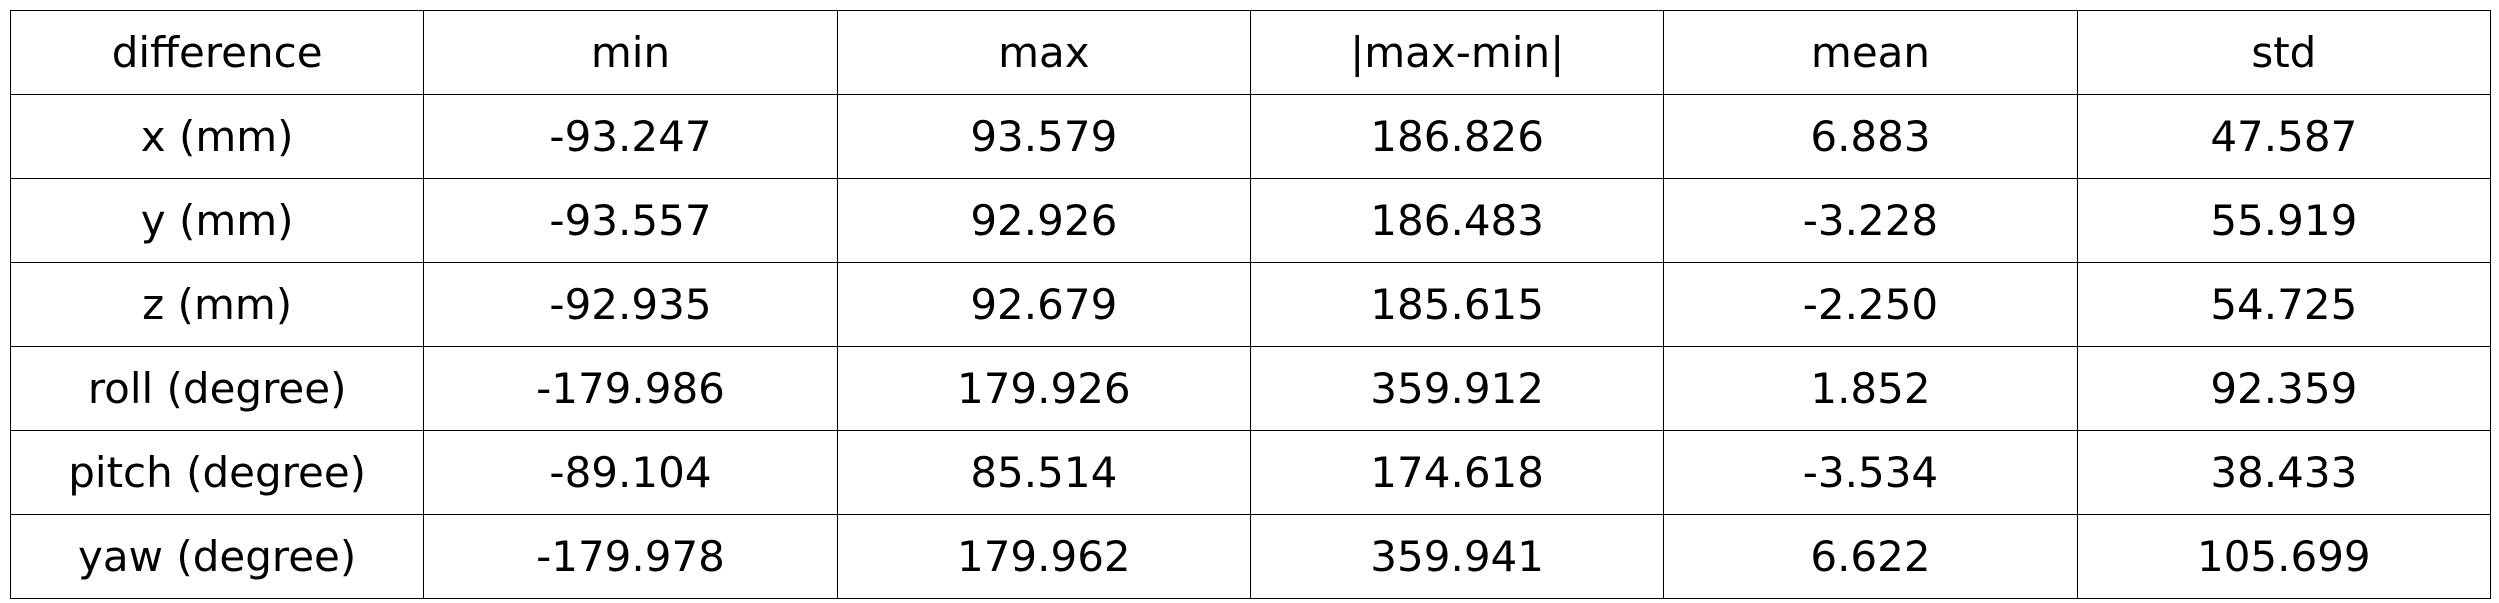 This screenshot has width=2499, height=603. Describe the element at coordinates (2284, 556) in the screenshot. I see `value-cell: 105.699` at that location.